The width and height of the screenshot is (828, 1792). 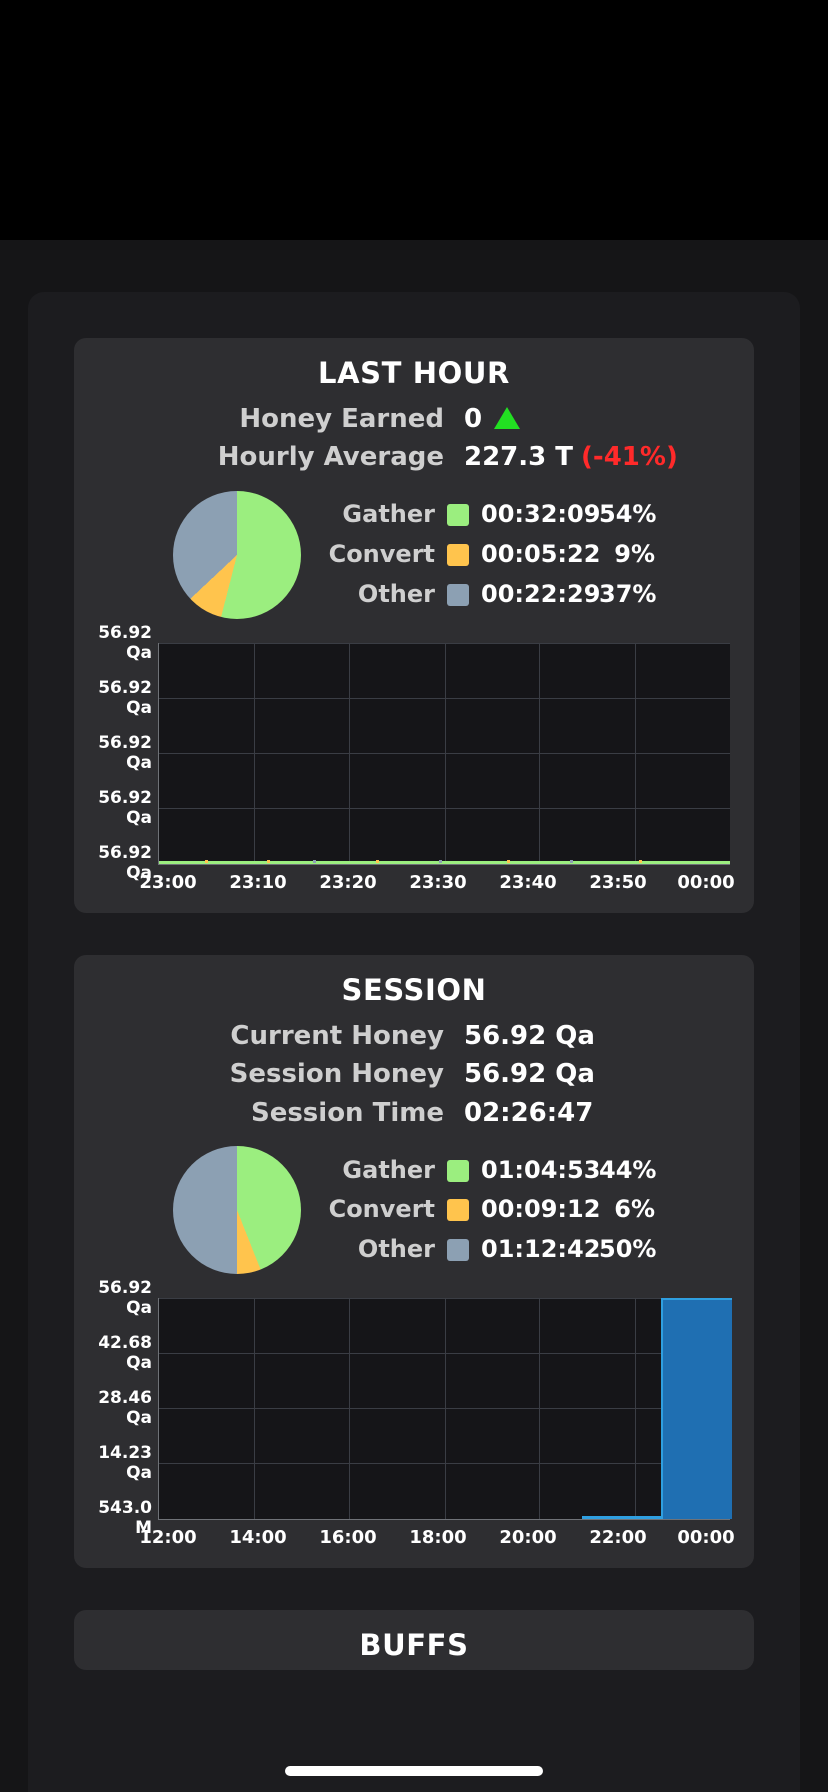 I want to click on session-plot-area, so click(x=445, y=1409).